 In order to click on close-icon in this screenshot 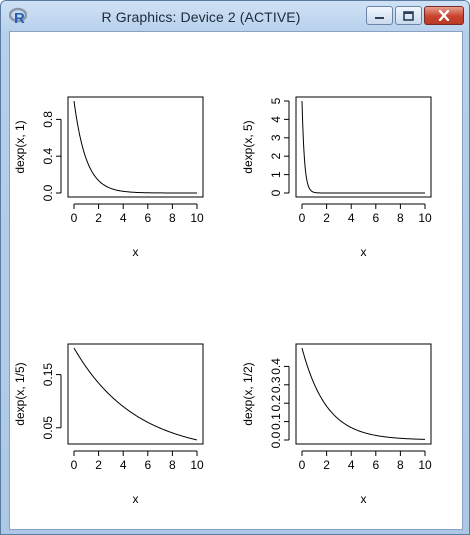, I will do `click(444, 15)`.